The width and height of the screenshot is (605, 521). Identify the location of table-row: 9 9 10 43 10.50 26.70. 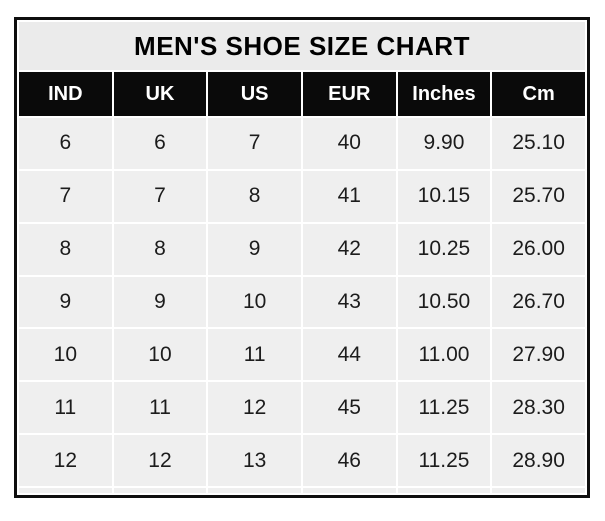
(302, 302).